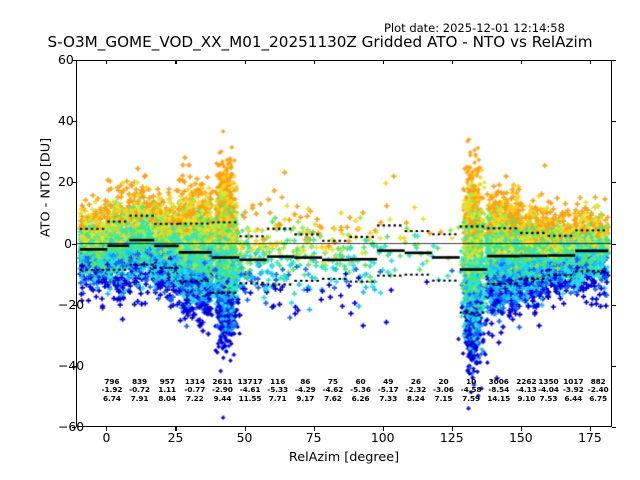  What do you see at coordinates (573, 381) in the screenshot?
I see `bin-stat-count: 1017` at bounding box center [573, 381].